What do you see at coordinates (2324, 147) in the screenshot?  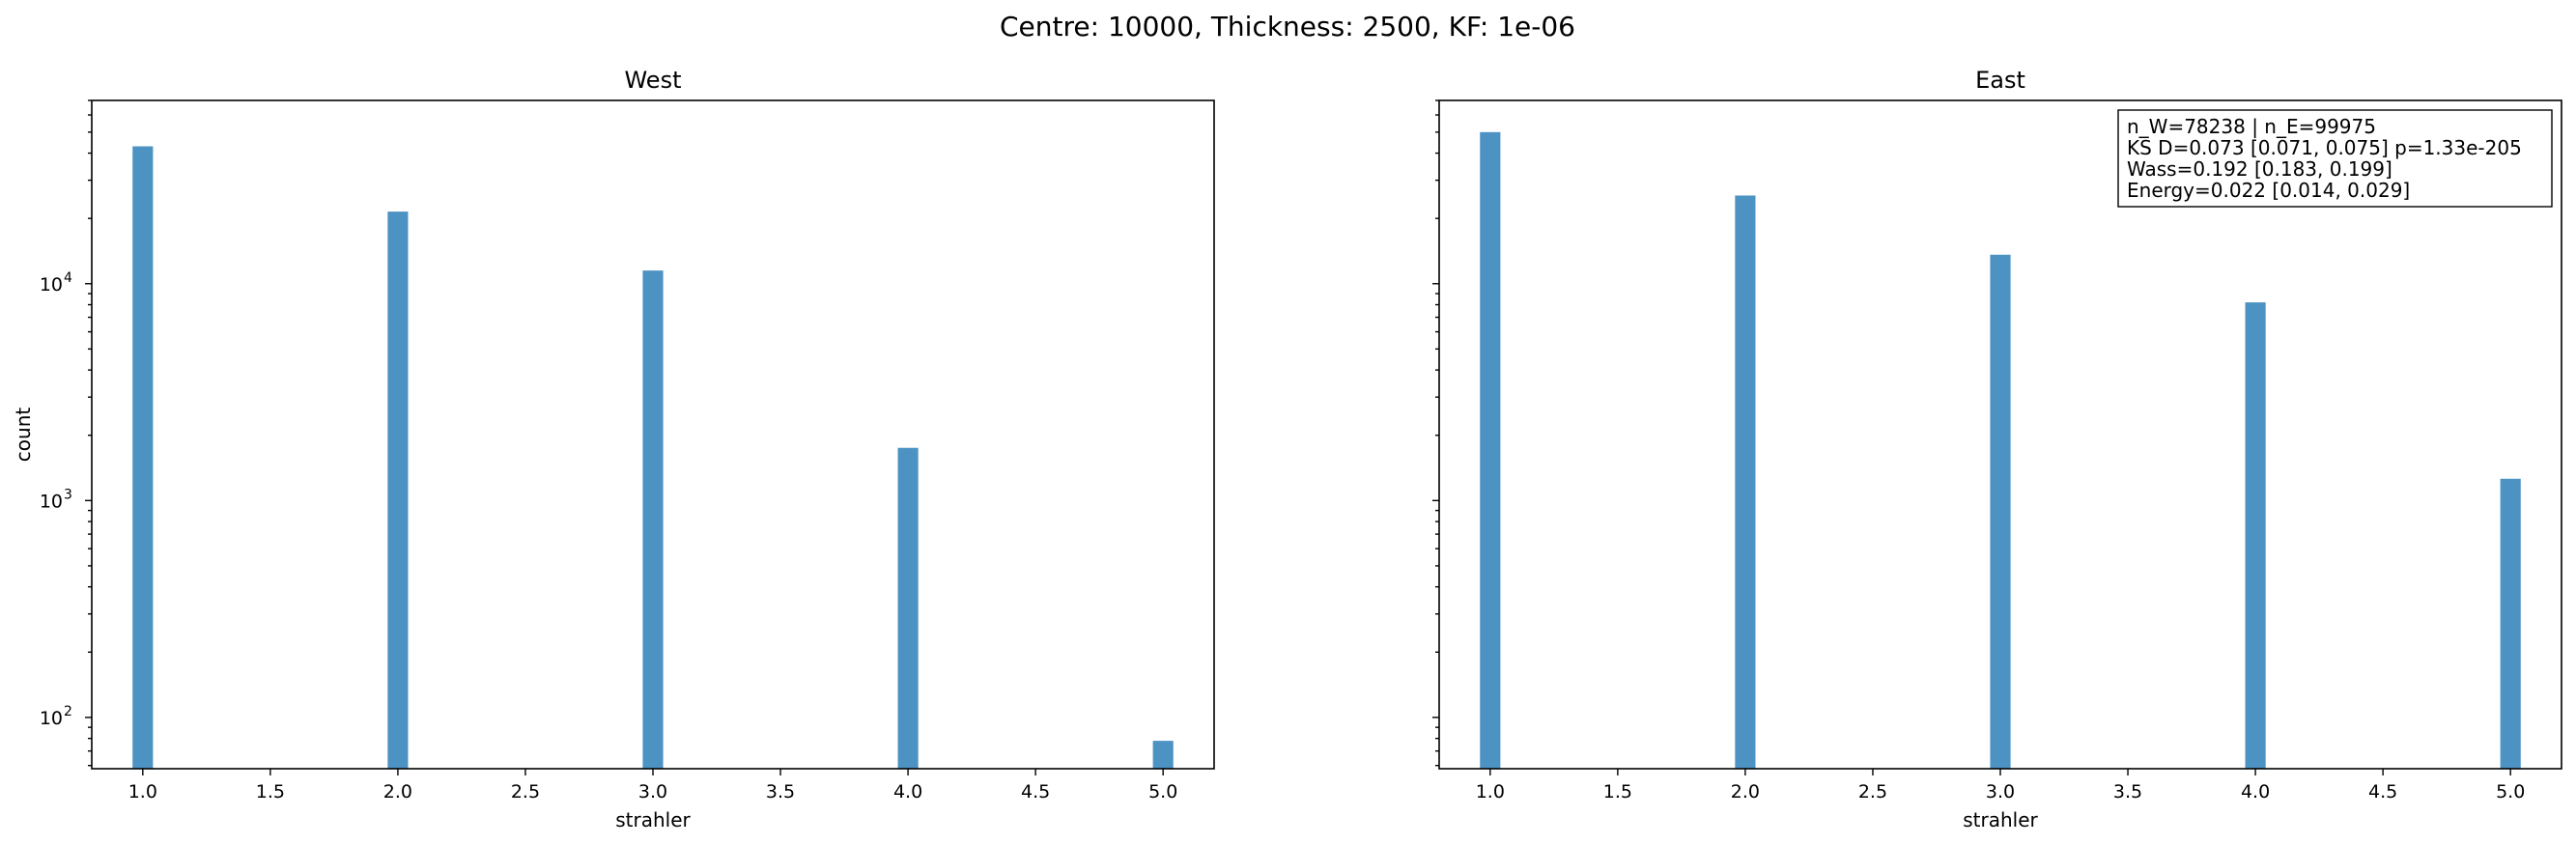 I see `stats-annotation-line: KS D=0.073 [0.071, 0.075] p=1.33e-205` at bounding box center [2324, 147].